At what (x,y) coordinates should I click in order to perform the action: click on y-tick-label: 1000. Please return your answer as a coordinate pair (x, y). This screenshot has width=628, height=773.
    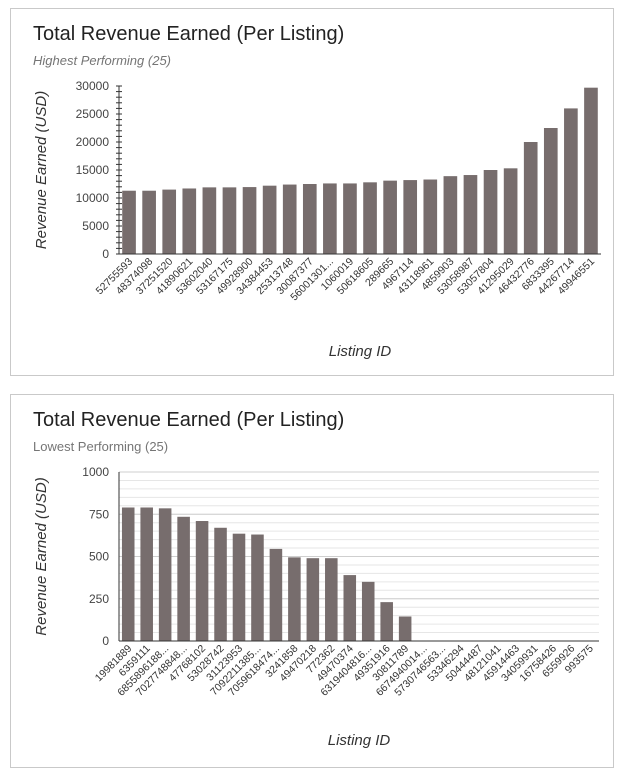
    Looking at the image, I should click on (95, 472).